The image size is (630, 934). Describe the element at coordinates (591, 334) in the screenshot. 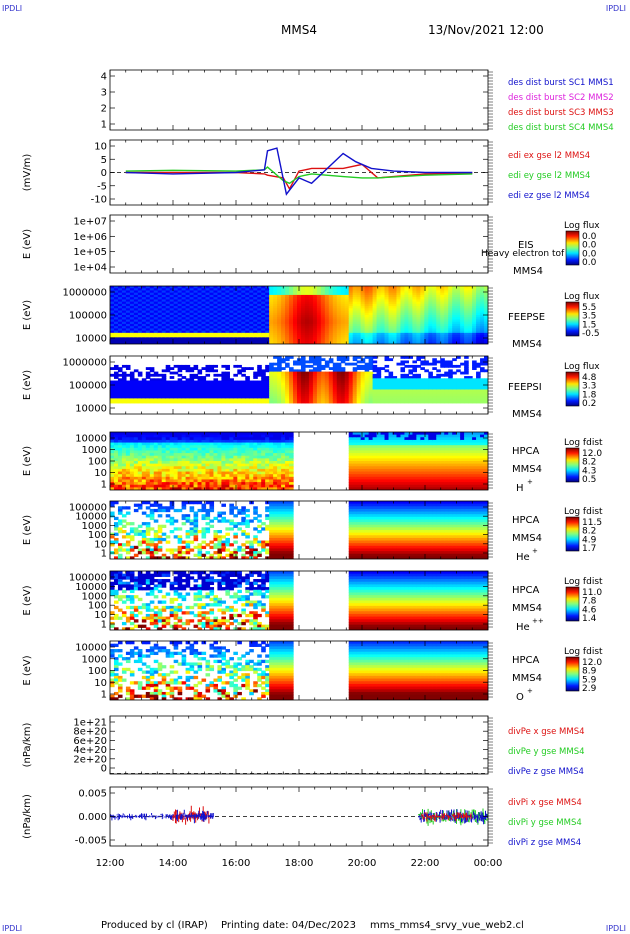

I see `feepse-colorbar-tick: -0.5` at that location.